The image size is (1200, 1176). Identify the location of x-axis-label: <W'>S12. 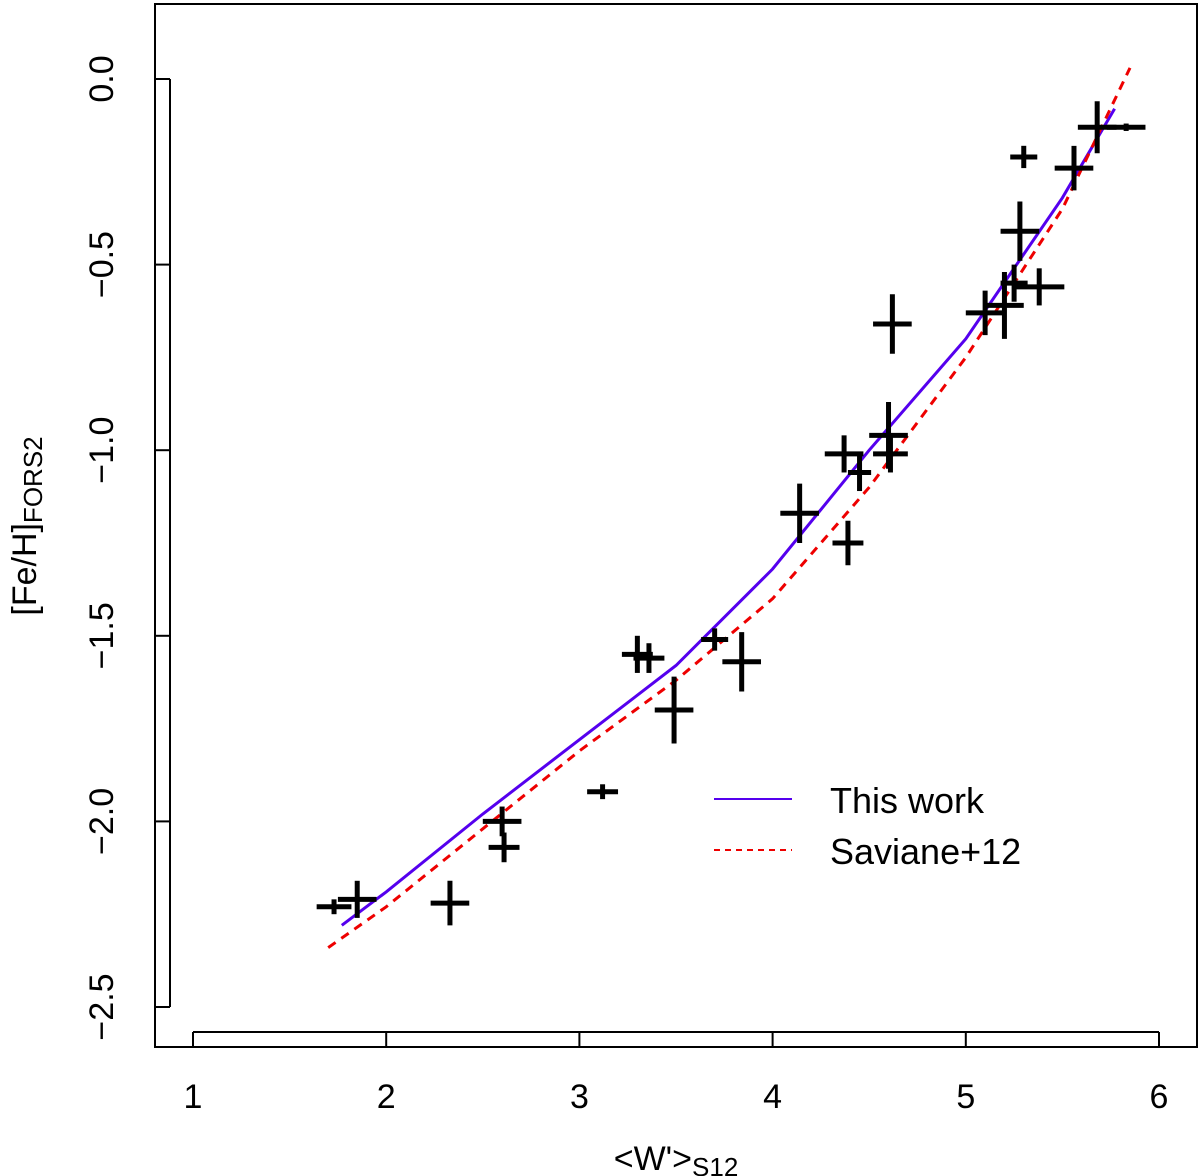
(676, 1158).